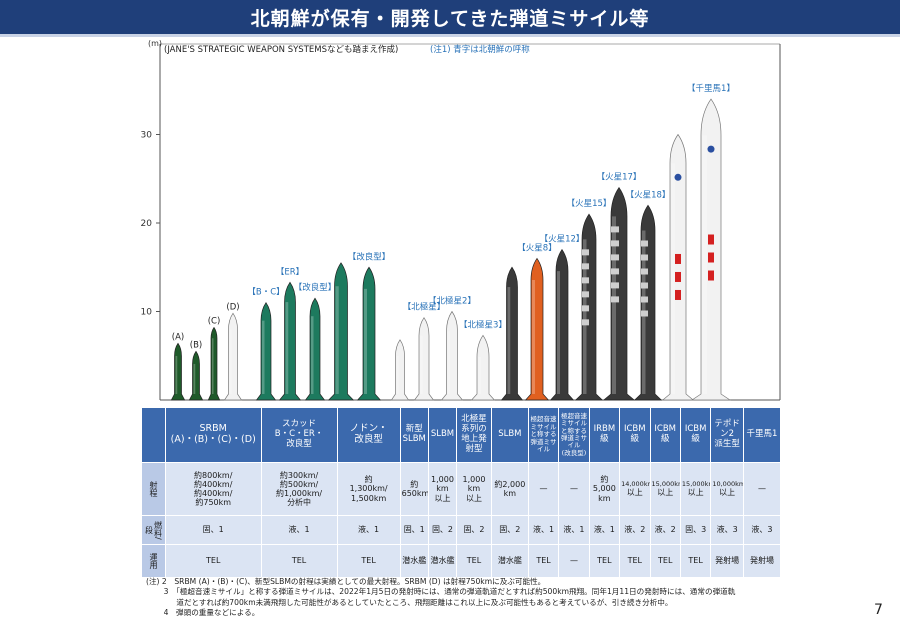 This screenshot has height=623, width=900. I want to click on row-header: 射程, so click(153, 489).